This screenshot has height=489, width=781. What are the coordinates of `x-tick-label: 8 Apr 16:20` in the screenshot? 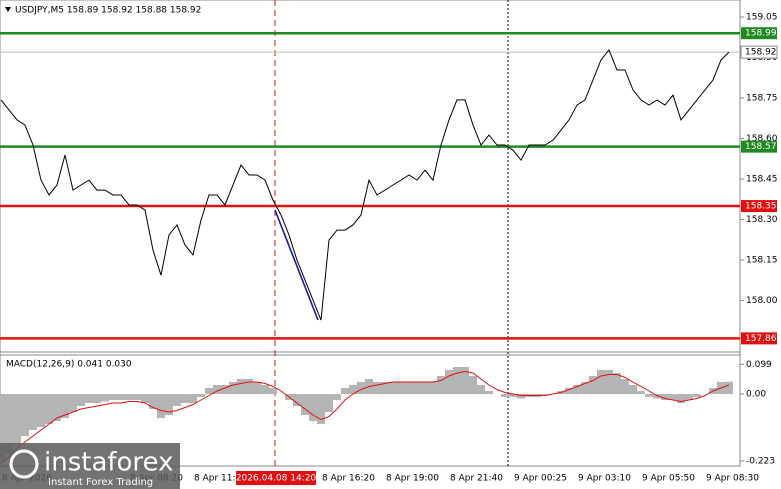 It's located at (348, 479).